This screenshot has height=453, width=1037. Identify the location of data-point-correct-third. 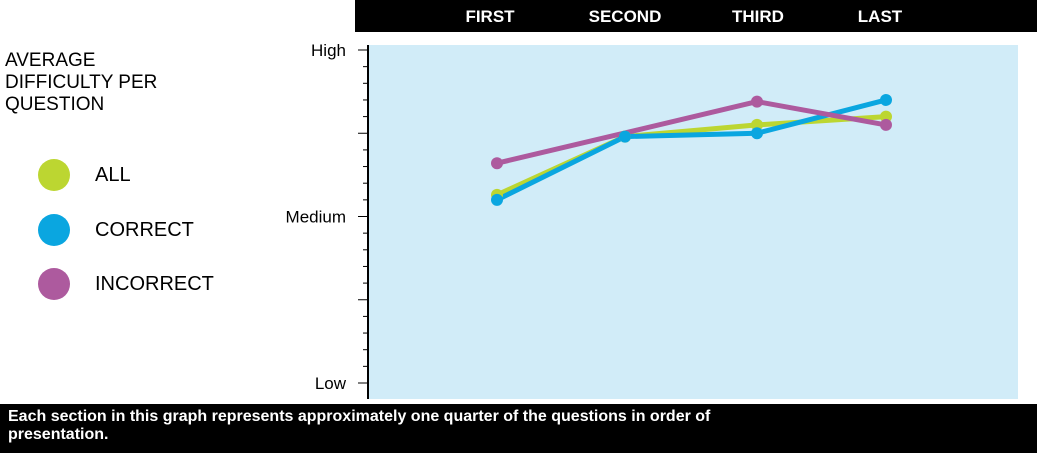
(757, 133).